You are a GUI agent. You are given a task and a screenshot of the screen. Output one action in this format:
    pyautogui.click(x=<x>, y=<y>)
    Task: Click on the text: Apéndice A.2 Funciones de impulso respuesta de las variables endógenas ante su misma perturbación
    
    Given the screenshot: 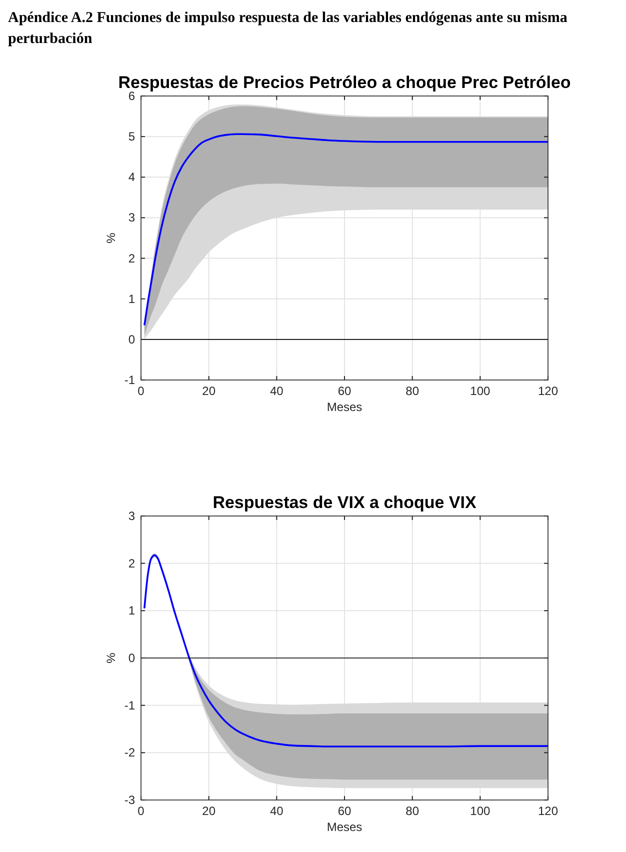 What is the action you would take?
    pyautogui.click(x=288, y=29)
    